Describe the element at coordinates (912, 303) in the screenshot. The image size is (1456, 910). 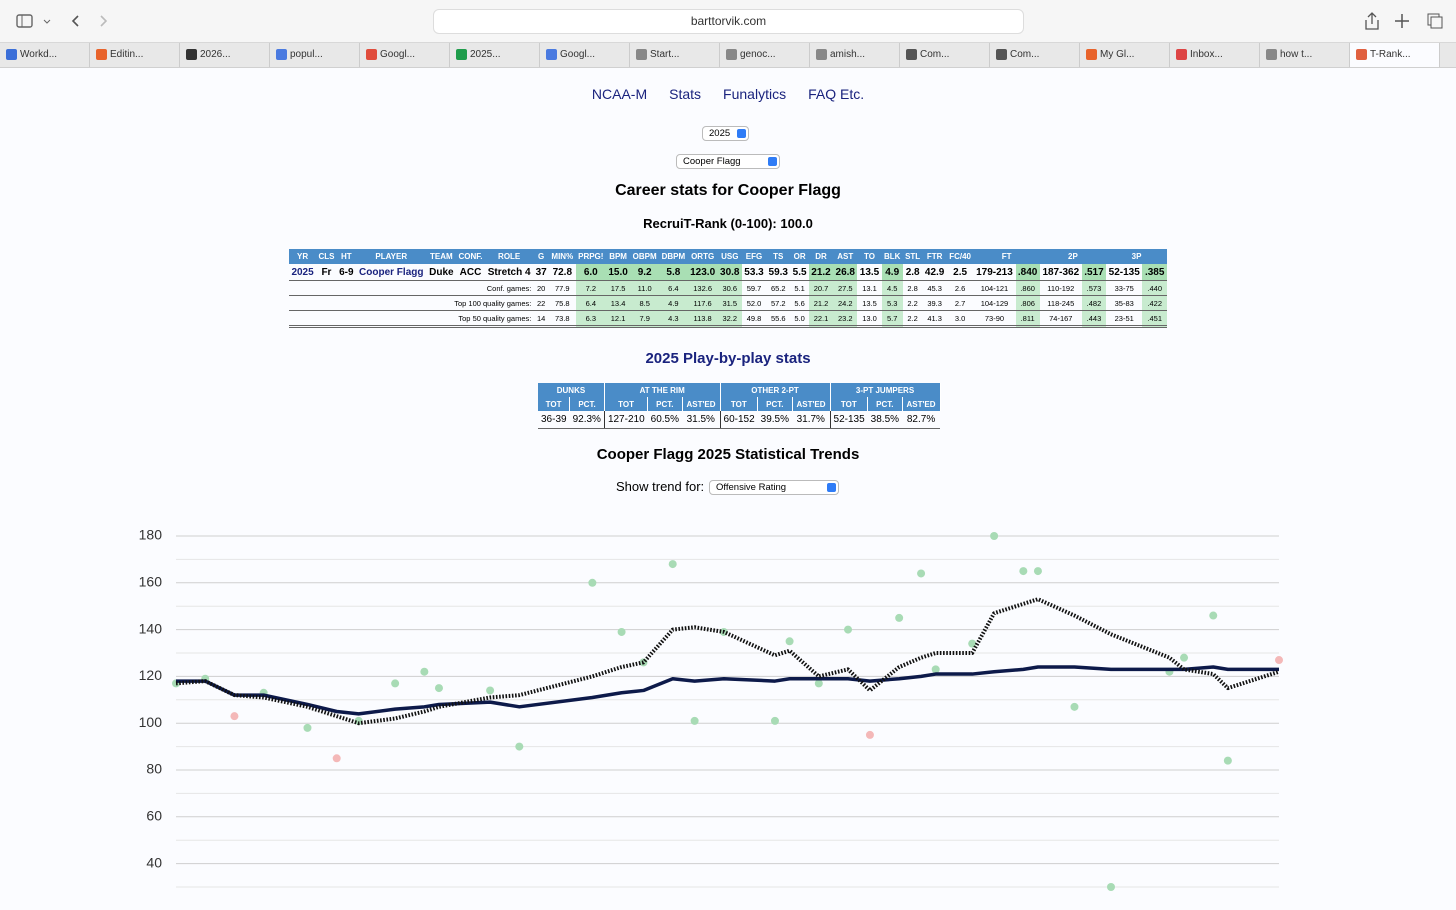
I see `stat-cell: 2.2` at that location.